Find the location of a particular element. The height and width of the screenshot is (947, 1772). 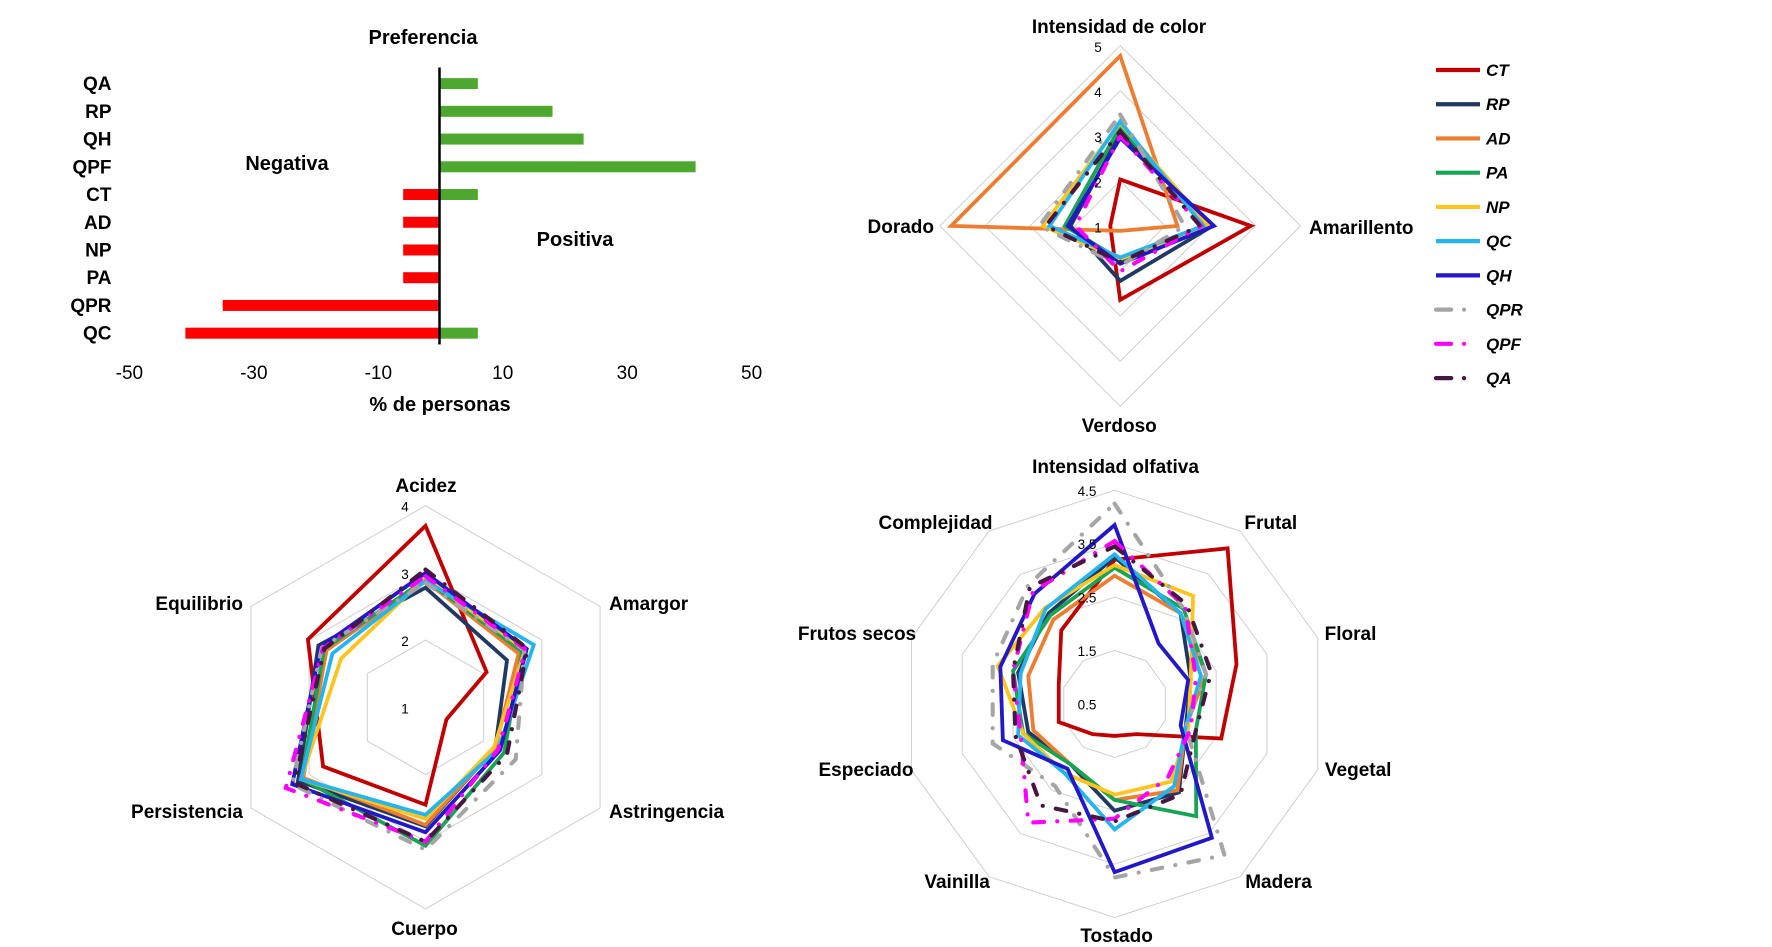

svg-text: Negativa is located at coordinates (287, 164).